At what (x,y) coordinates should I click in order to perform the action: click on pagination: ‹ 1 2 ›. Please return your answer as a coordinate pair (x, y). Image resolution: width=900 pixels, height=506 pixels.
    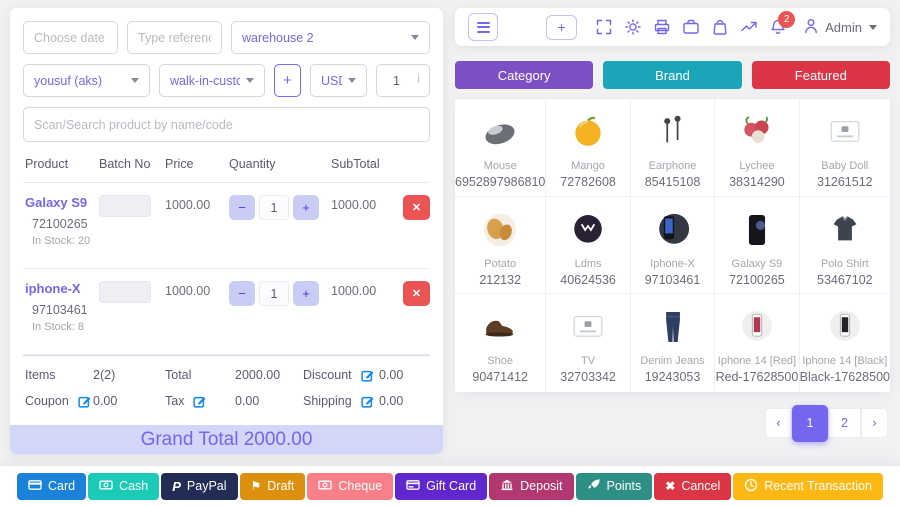
    Looking at the image, I should click on (826, 423).